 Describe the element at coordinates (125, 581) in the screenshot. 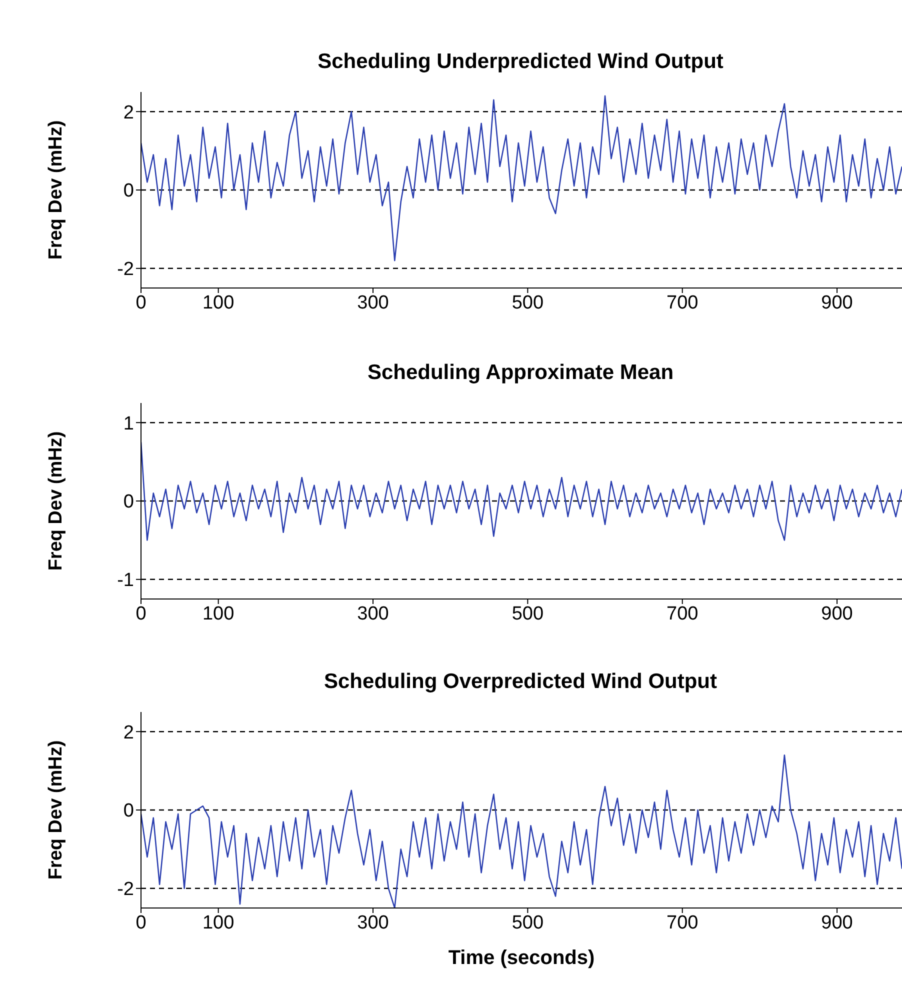

I see `y-tick-label: -1` at that location.